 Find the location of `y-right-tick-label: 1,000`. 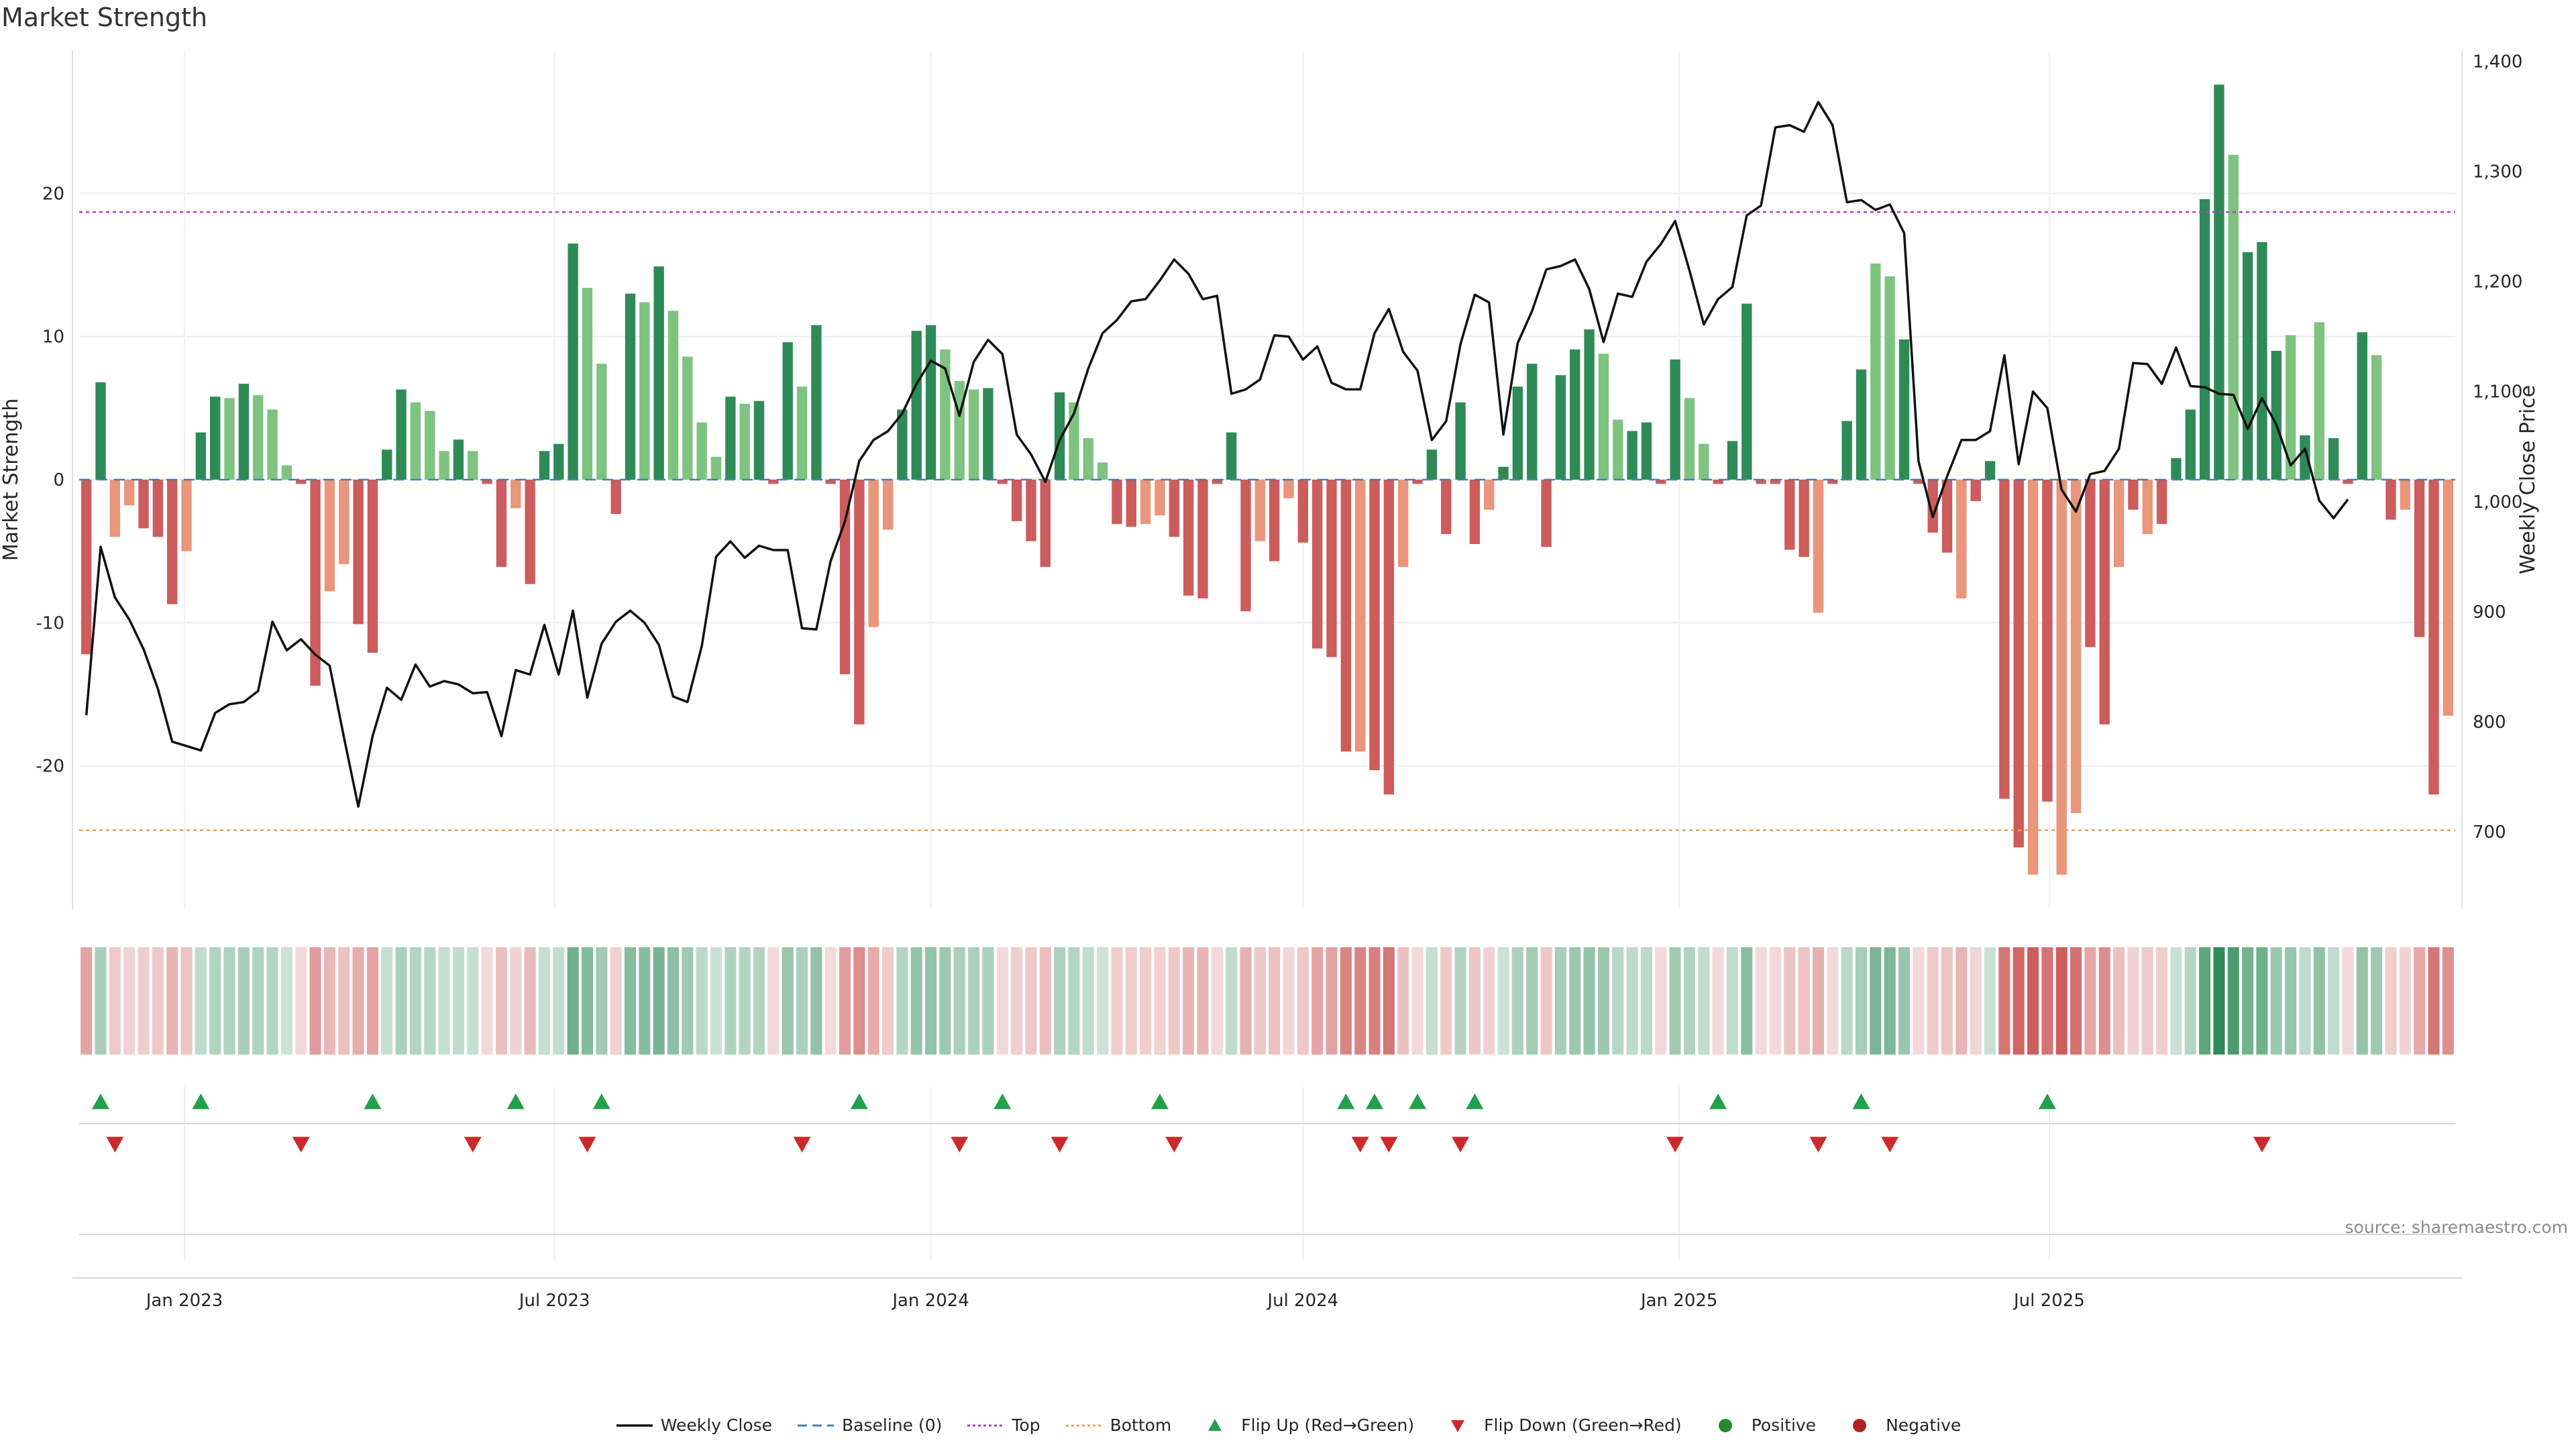

y-right-tick-label: 1,000 is located at coordinates (2497, 502).